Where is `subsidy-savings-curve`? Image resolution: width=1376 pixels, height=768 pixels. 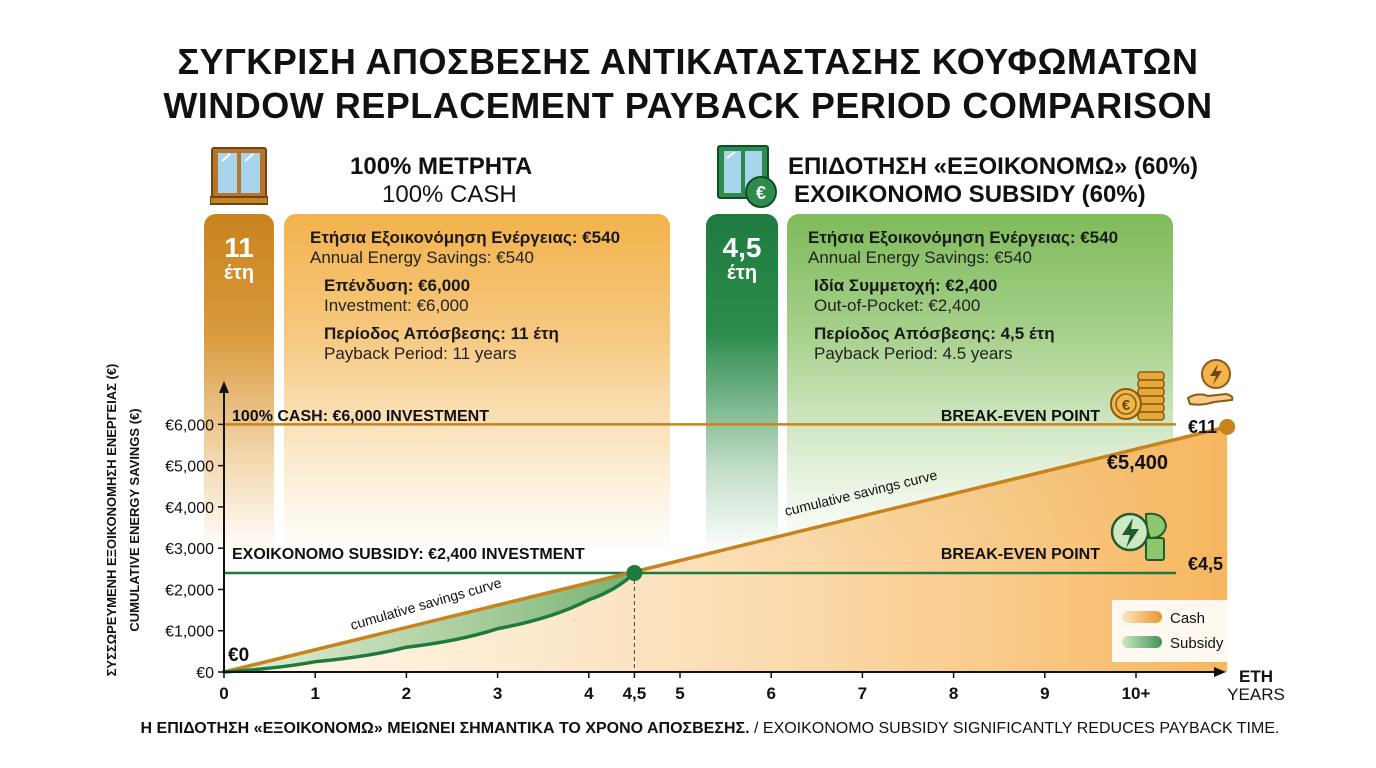
subsidy-savings-curve is located at coordinates (429, 622).